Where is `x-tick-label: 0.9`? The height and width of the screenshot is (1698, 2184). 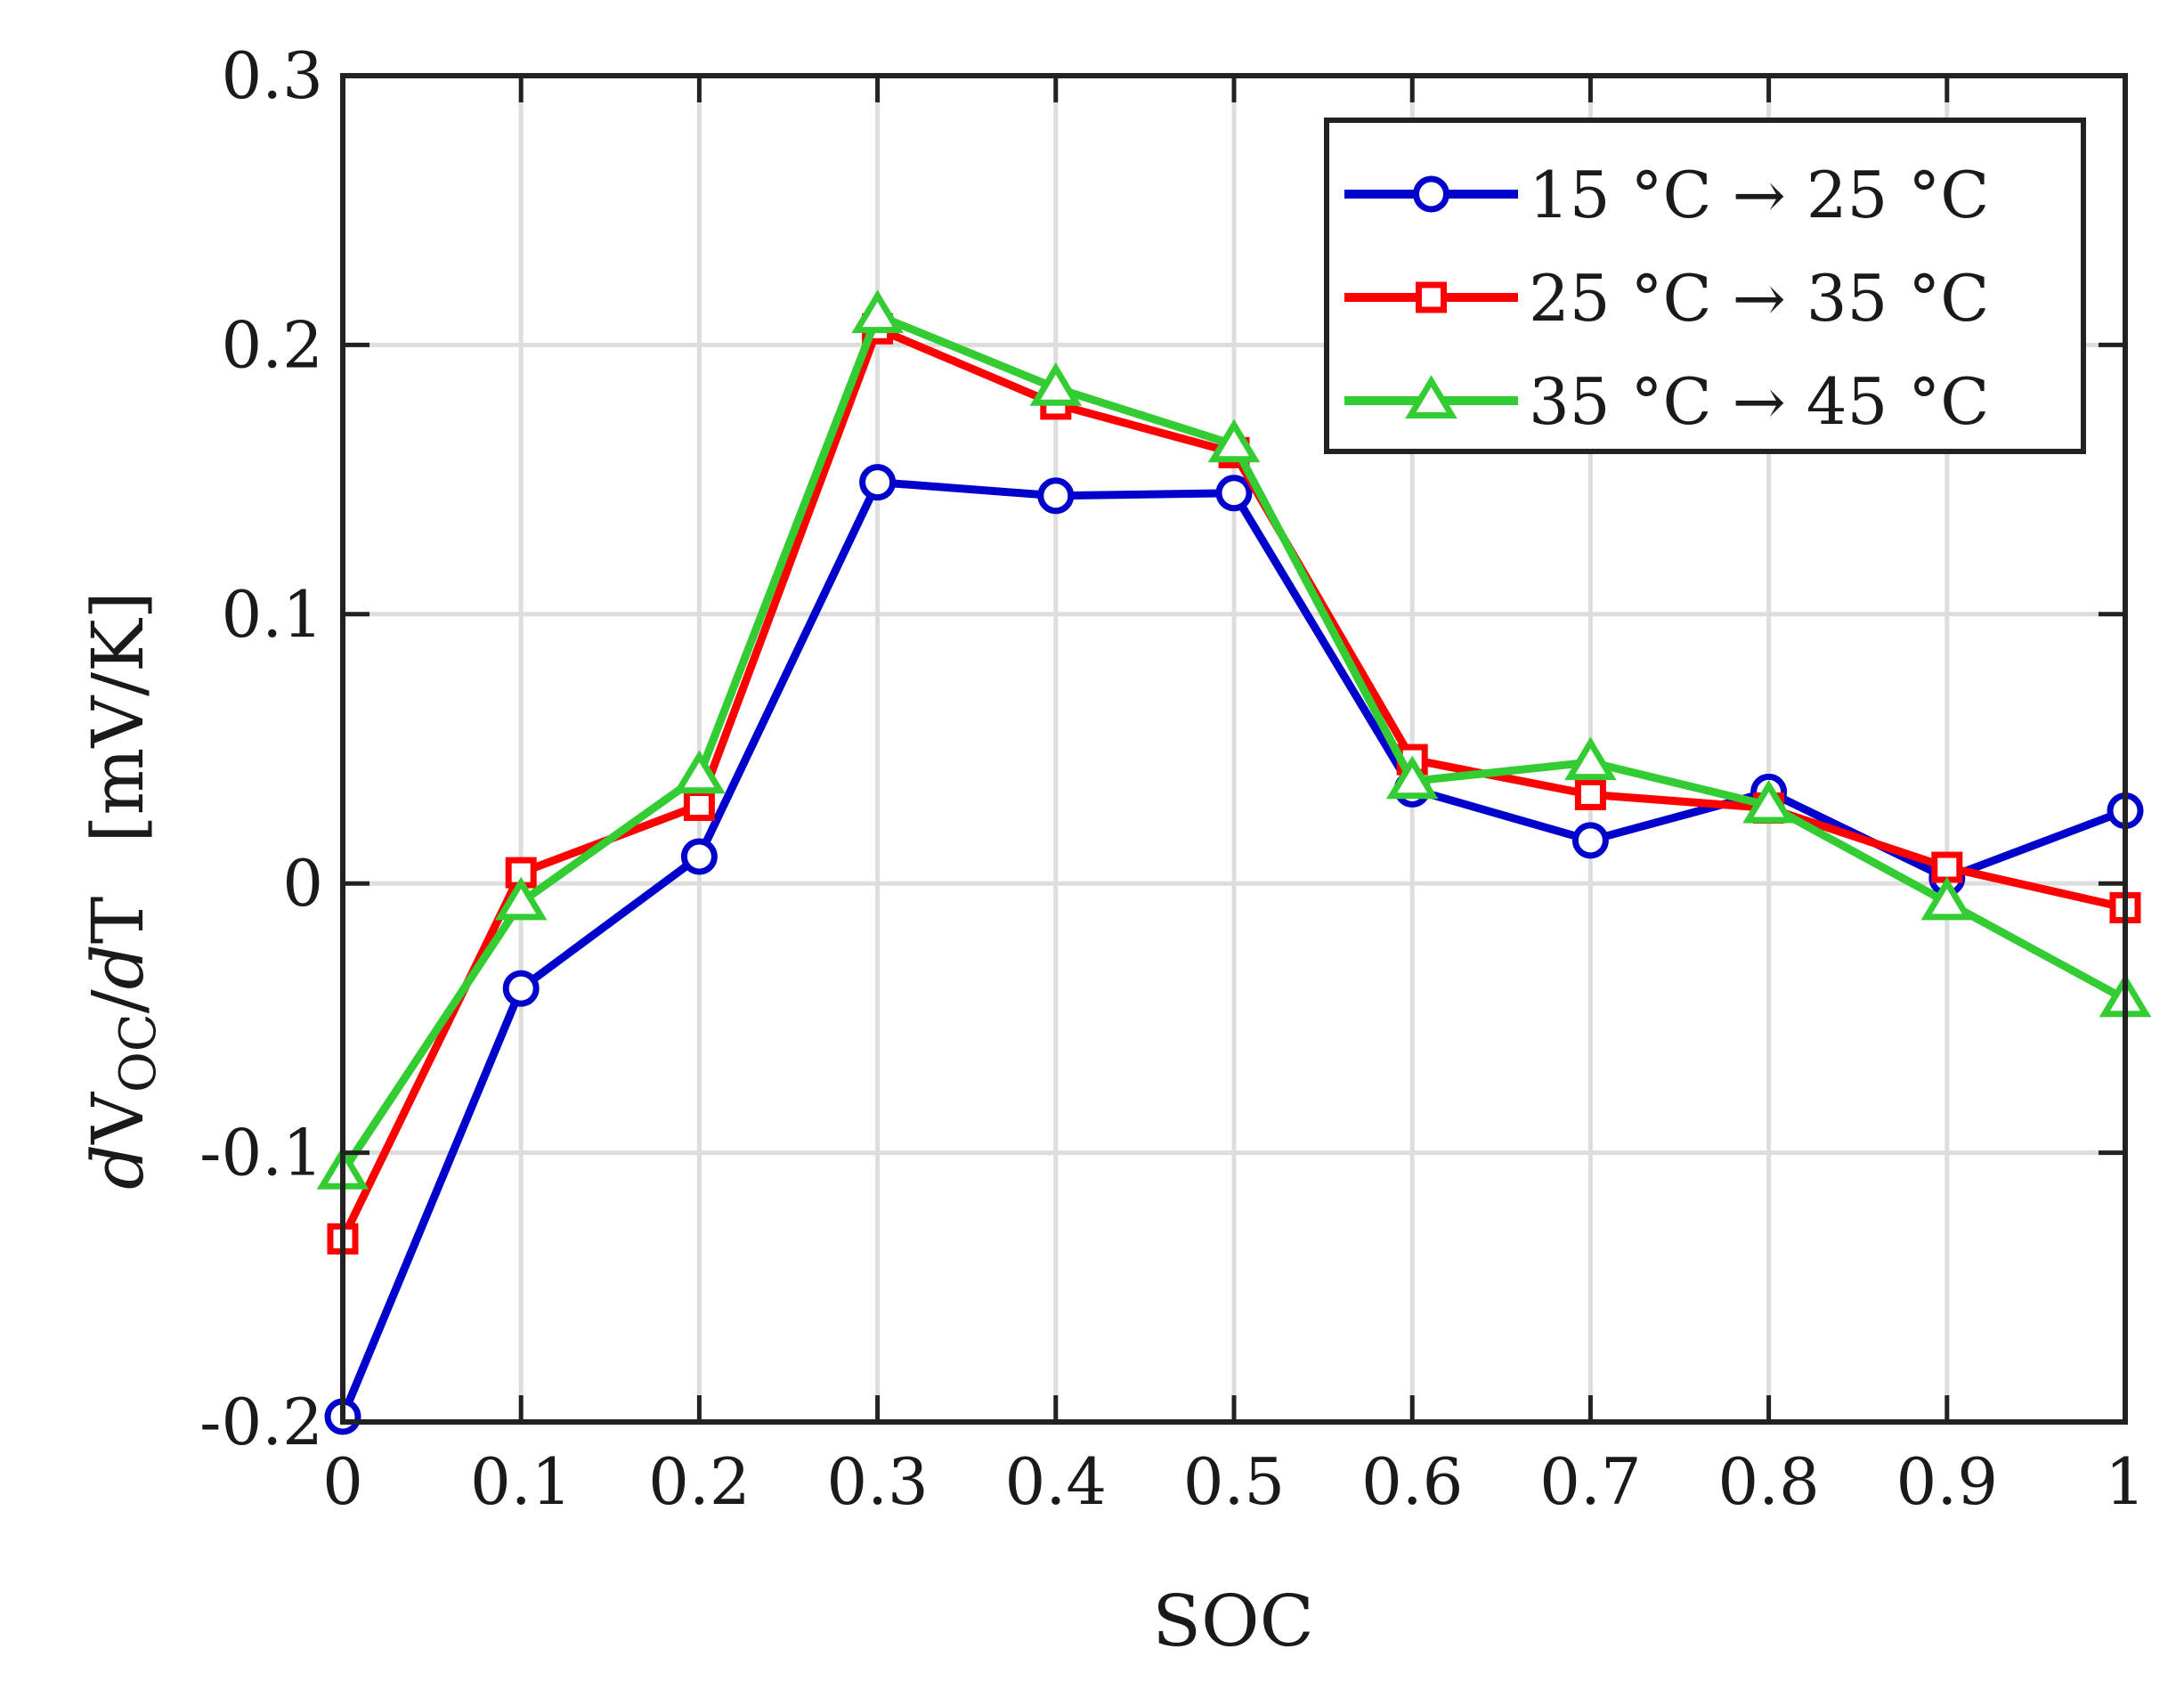 x-tick-label: 0.9 is located at coordinates (1947, 1481).